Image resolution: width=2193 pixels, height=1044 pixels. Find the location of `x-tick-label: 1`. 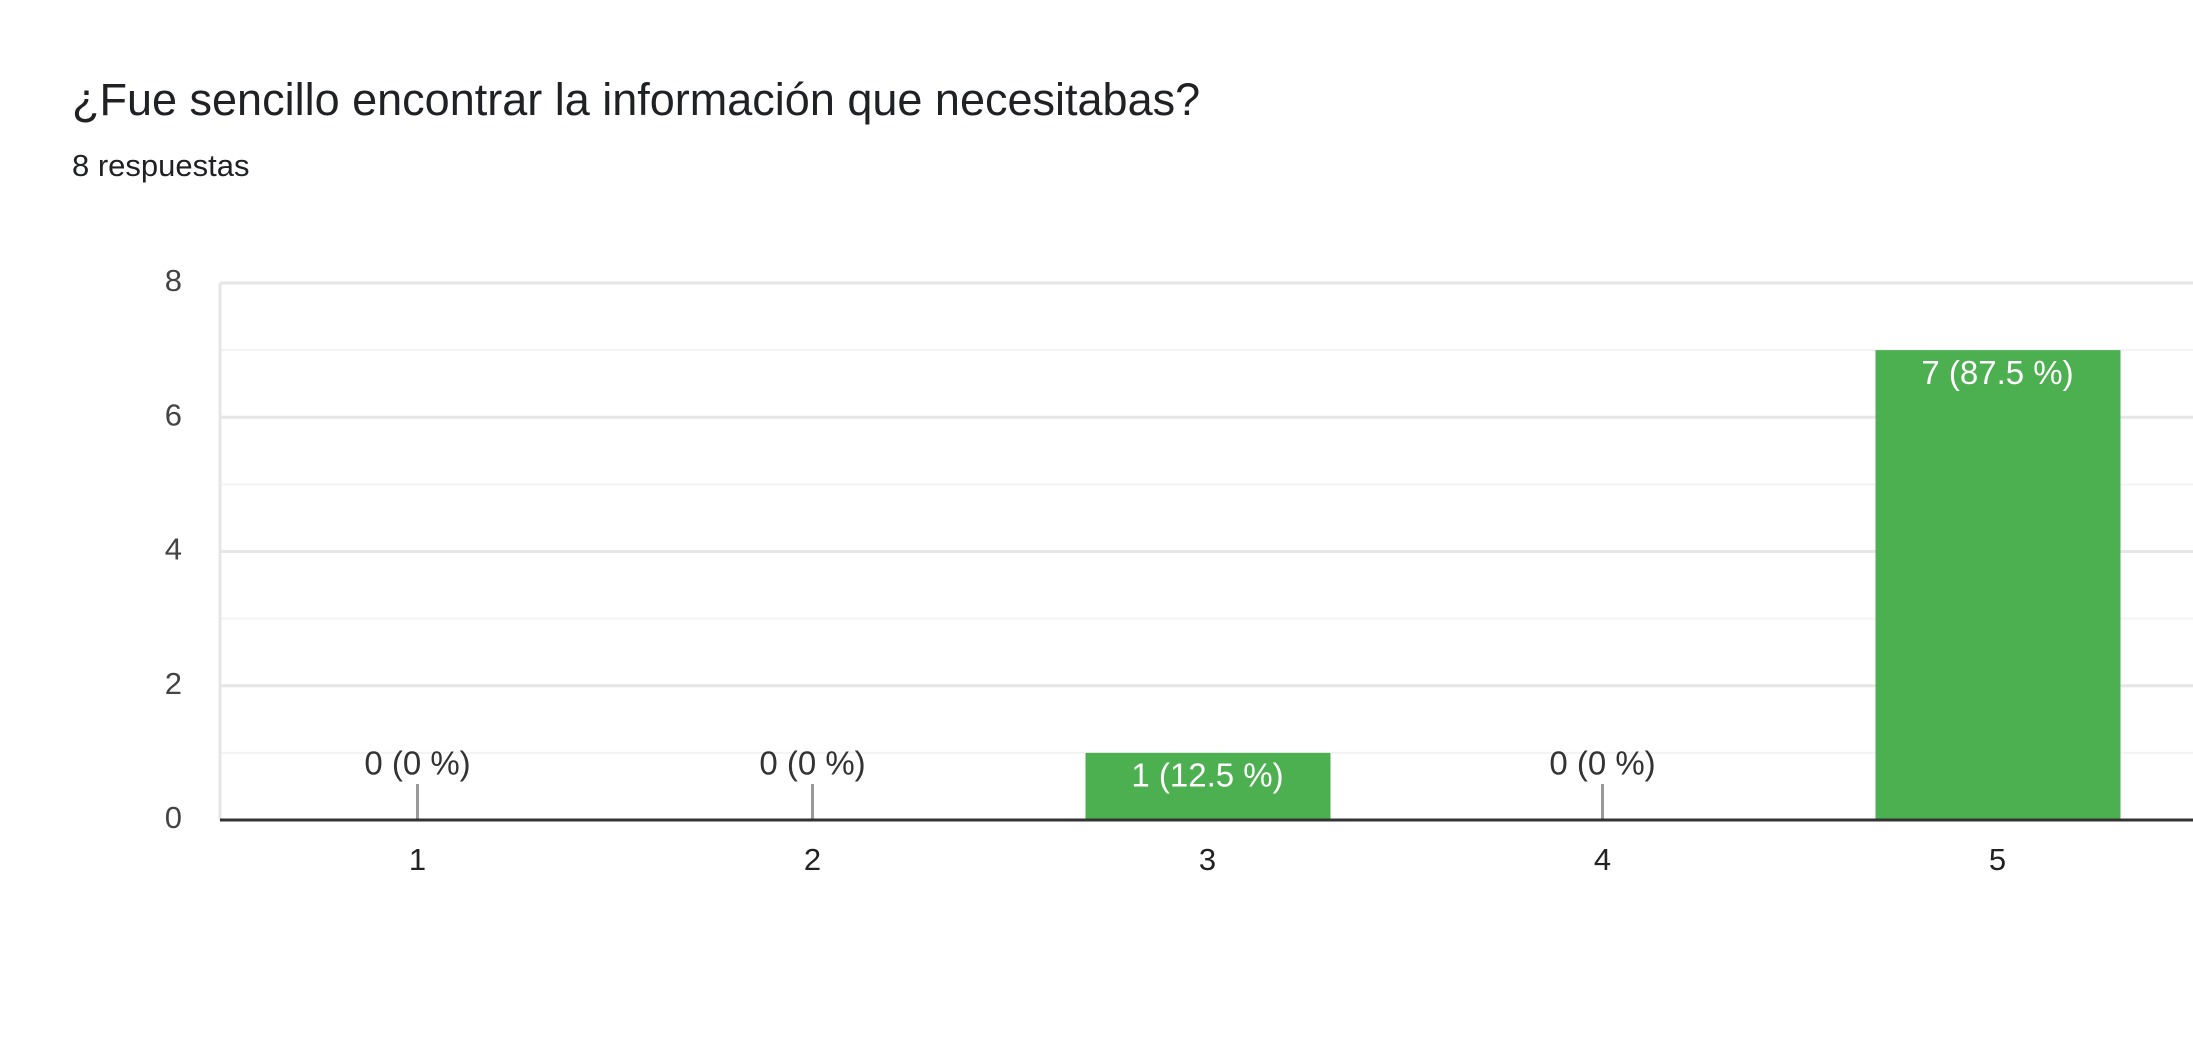

x-tick-label: 1 is located at coordinates (417, 859).